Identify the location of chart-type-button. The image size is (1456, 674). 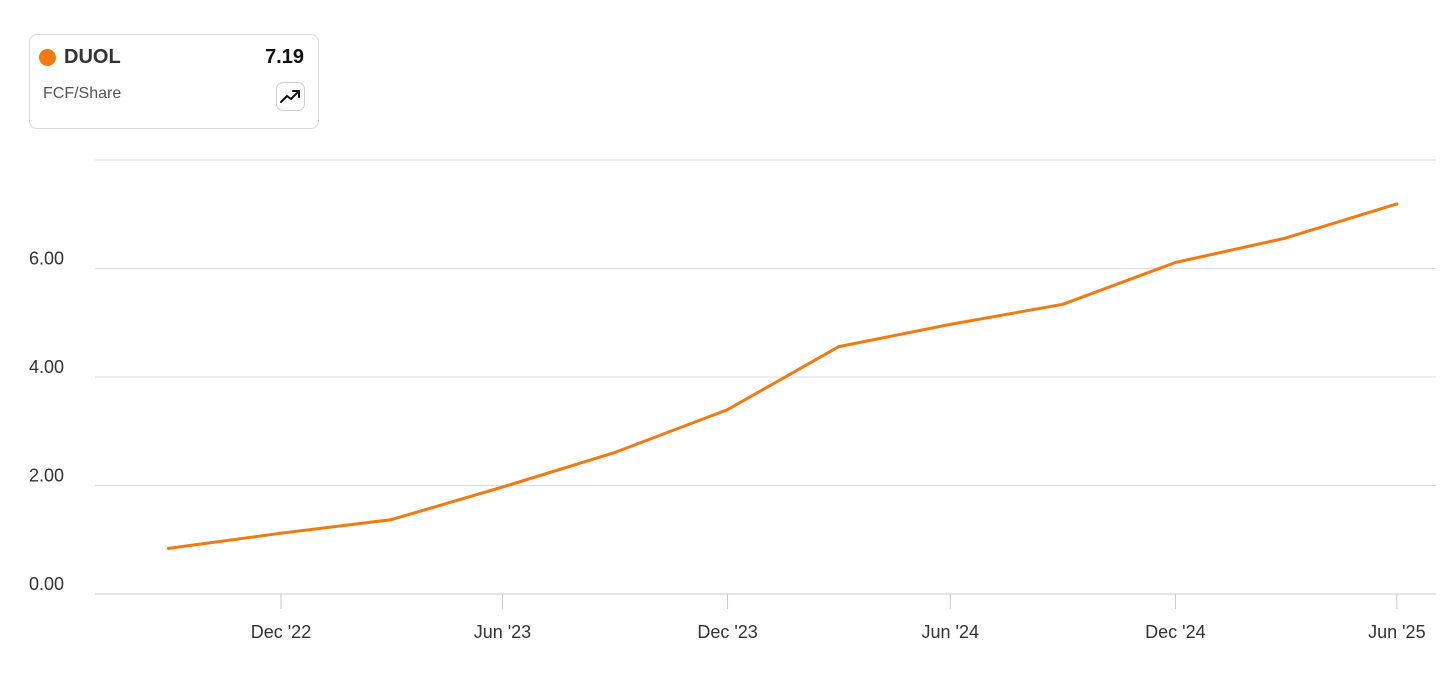
(290, 96).